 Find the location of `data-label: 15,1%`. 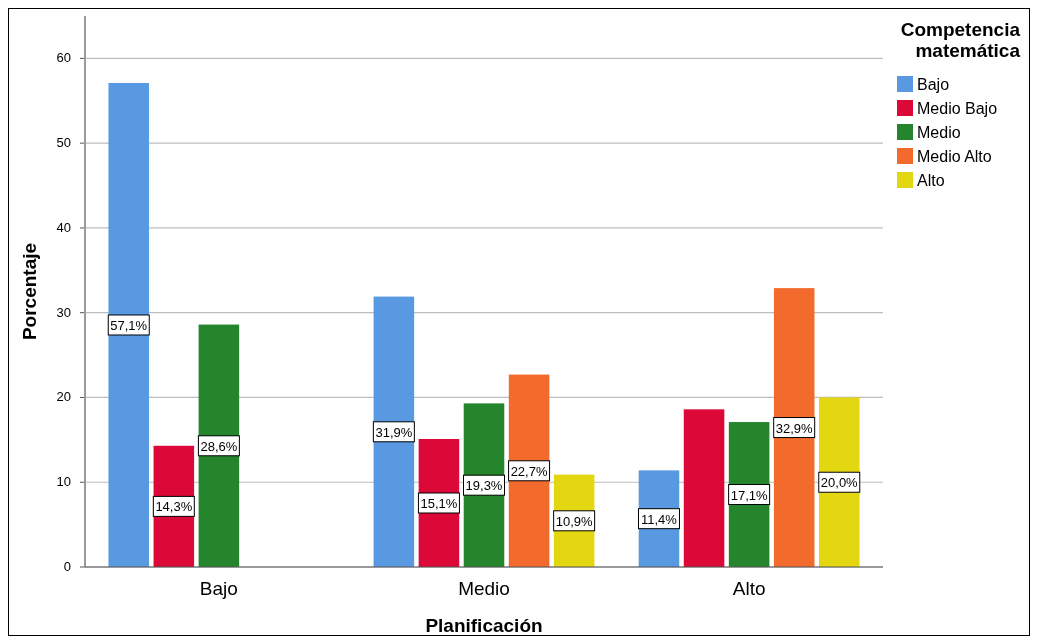

data-label: 15,1% is located at coordinates (439, 503).